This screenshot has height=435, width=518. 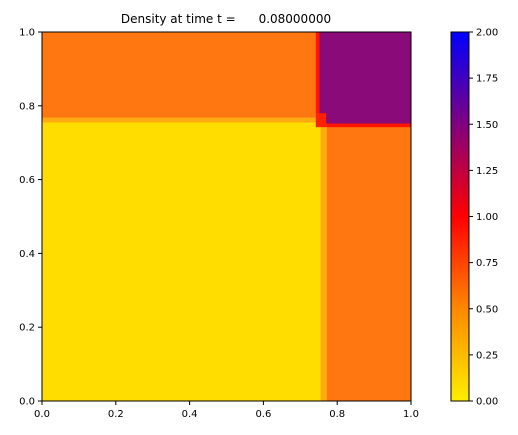 What do you see at coordinates (116, 414) in the screenshot?
I see `x-tick-label: 0.2` at bounding box center [116, 414].